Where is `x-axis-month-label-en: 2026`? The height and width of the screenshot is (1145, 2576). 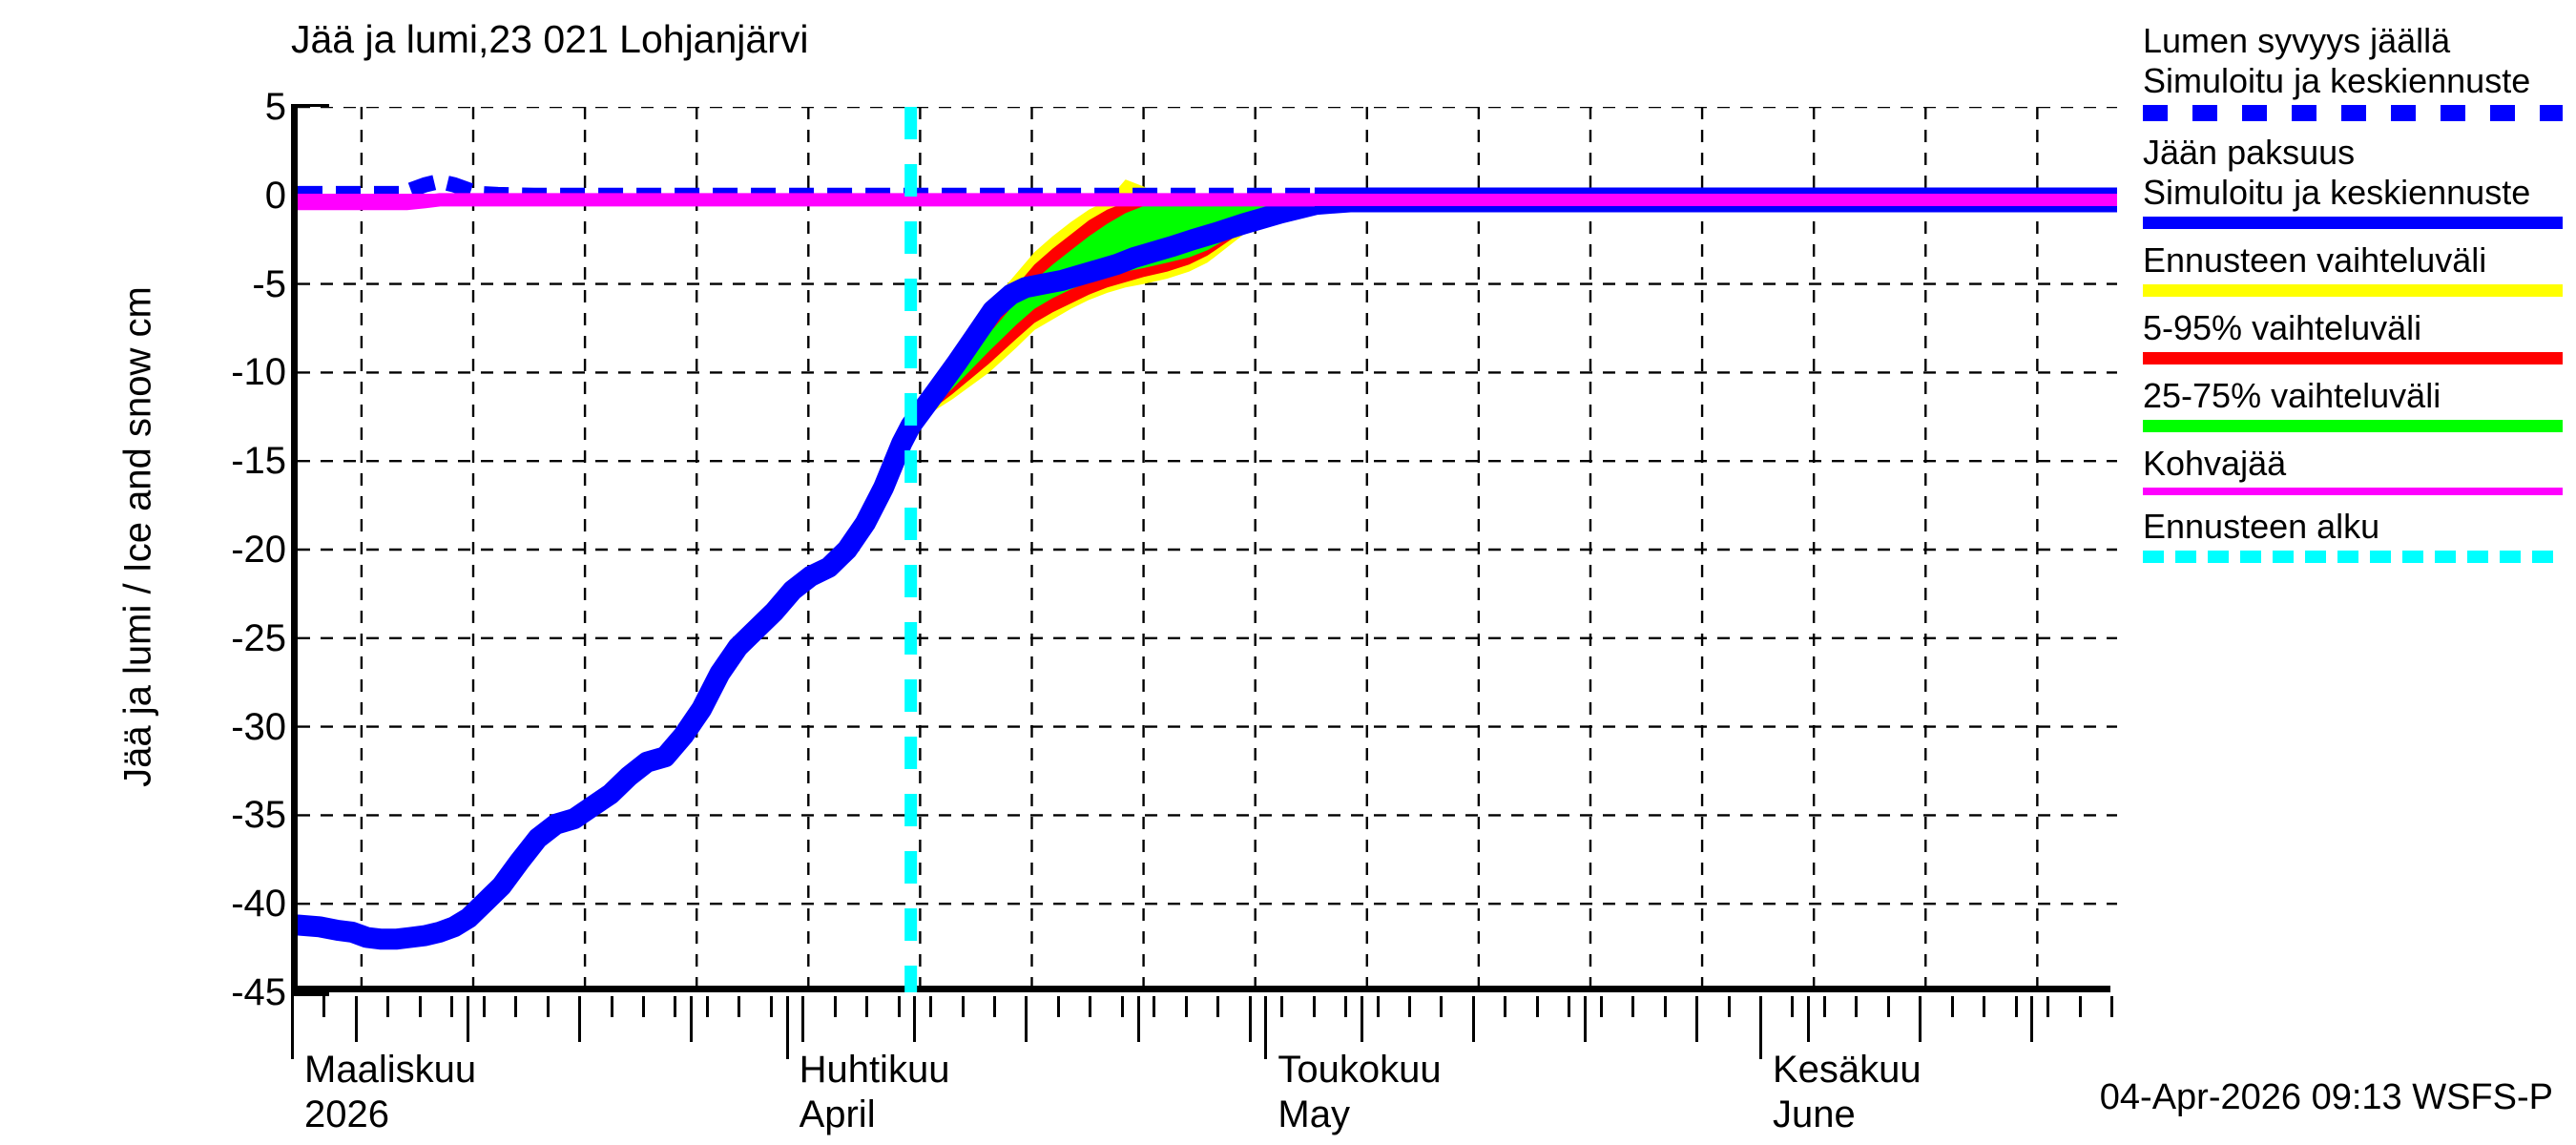
x-axis-month-label-en: 2026 is located at coordinates (346, 1114).